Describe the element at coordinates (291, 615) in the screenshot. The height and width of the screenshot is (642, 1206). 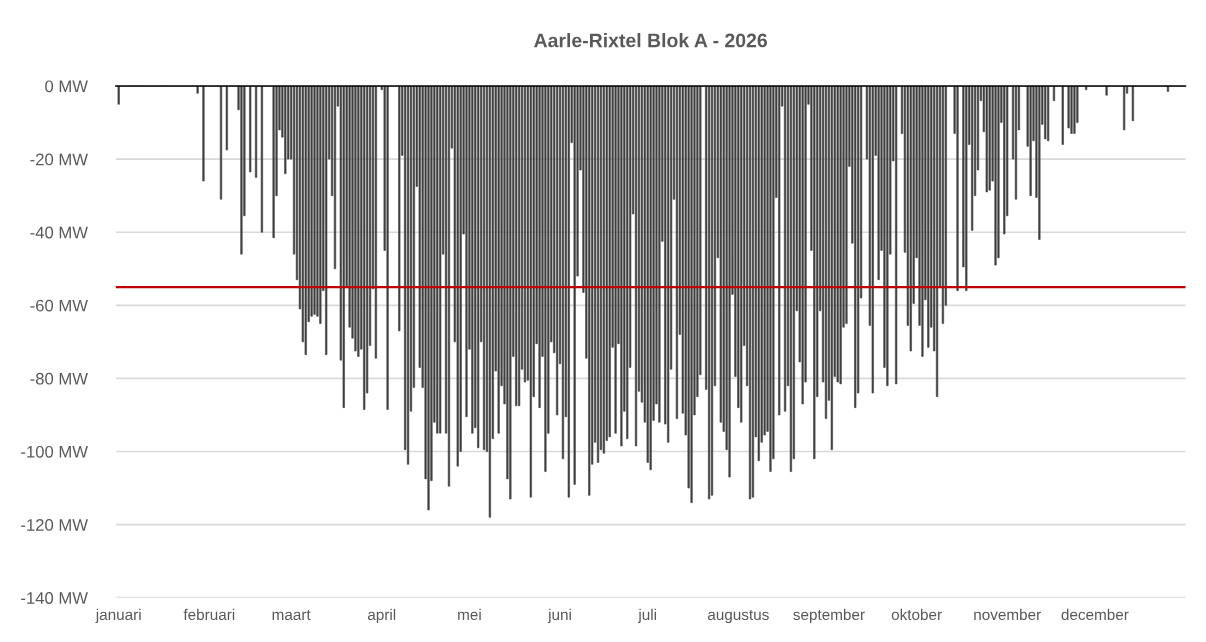
I see `x-tick-label: maart` at that location.